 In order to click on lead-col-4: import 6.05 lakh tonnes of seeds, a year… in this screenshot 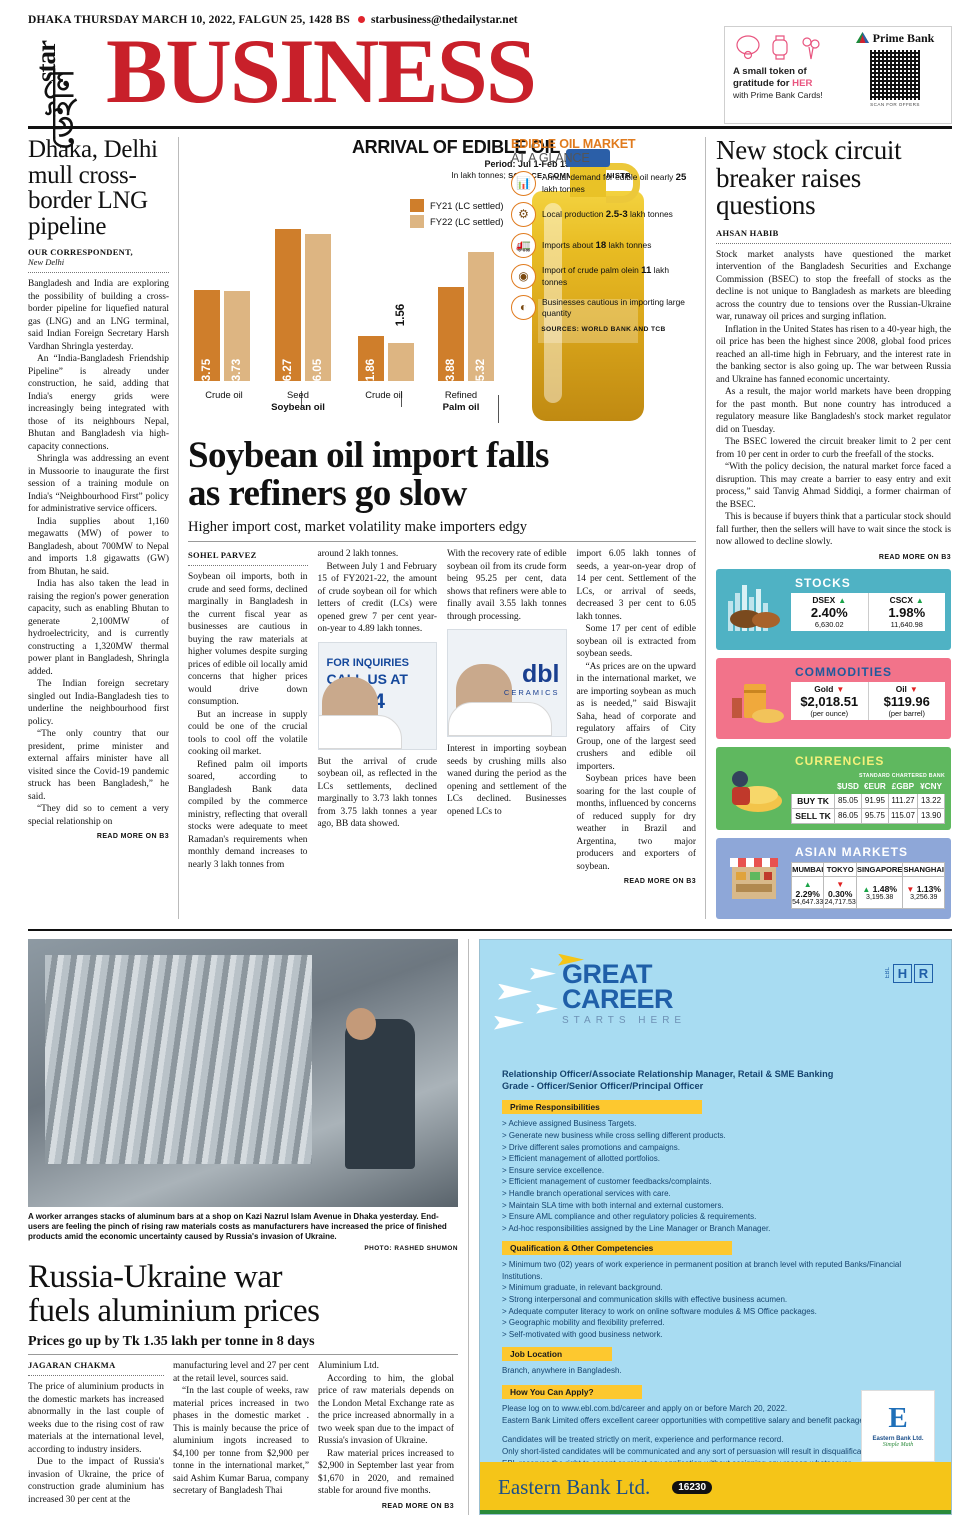, I will do `click(637, 716)`.